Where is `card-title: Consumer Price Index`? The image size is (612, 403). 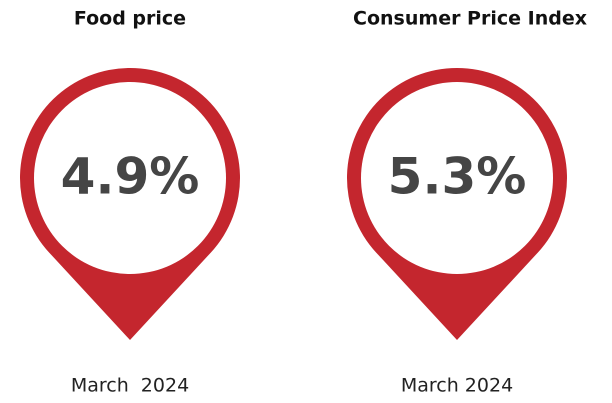 card-title: Consumer Price Index is located at coordinates (470, 19).